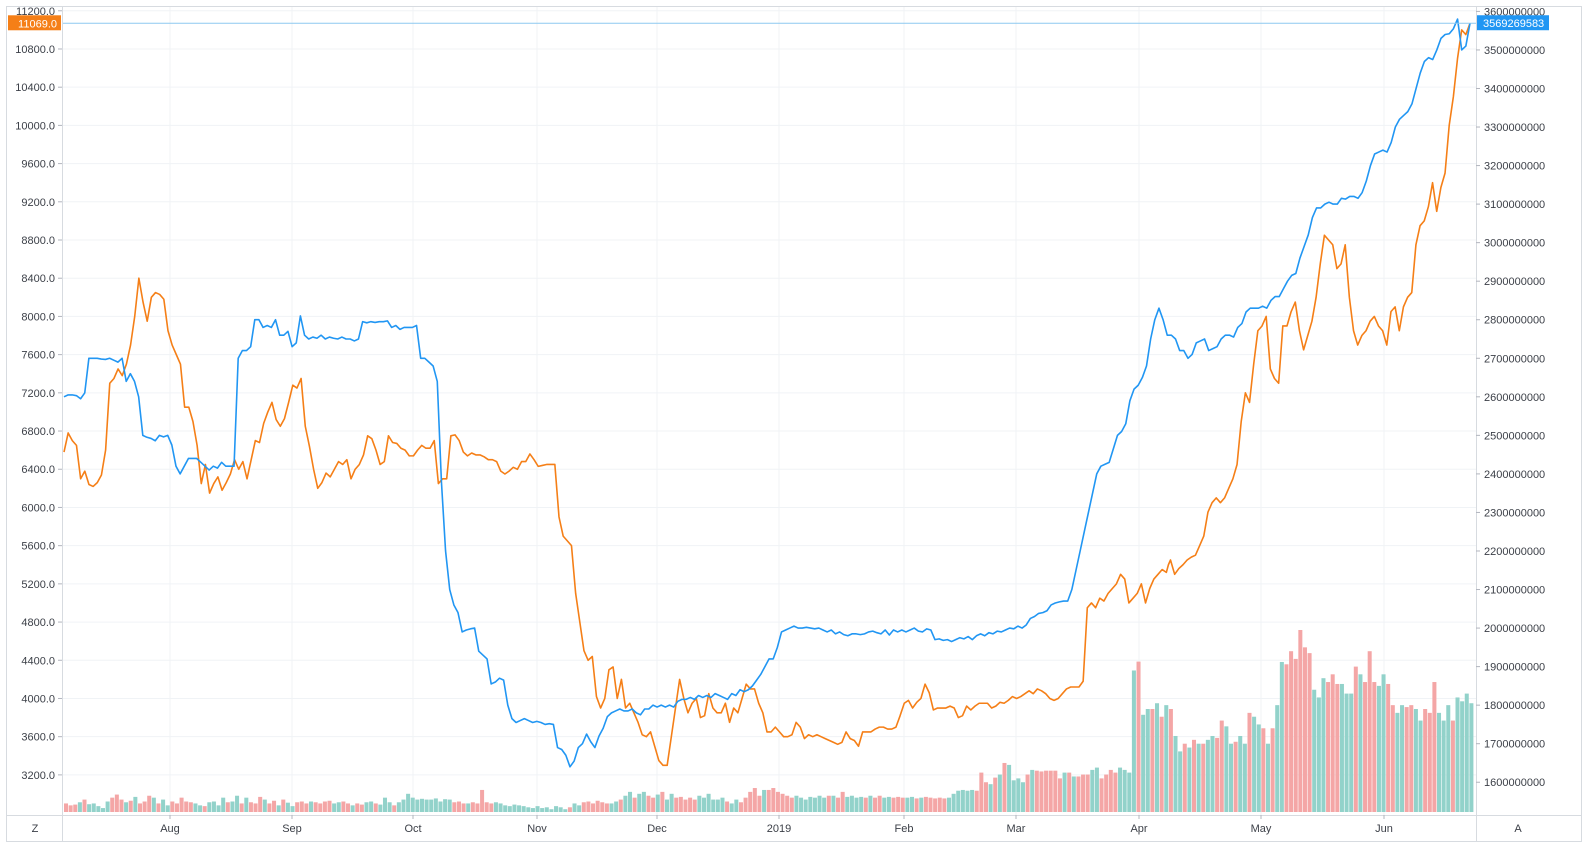 The image size is (1588, 861). Describe the element at coordinates (1518, 829) in the screenshot. I see `right-axis-auto-scale-button: A` at that location.